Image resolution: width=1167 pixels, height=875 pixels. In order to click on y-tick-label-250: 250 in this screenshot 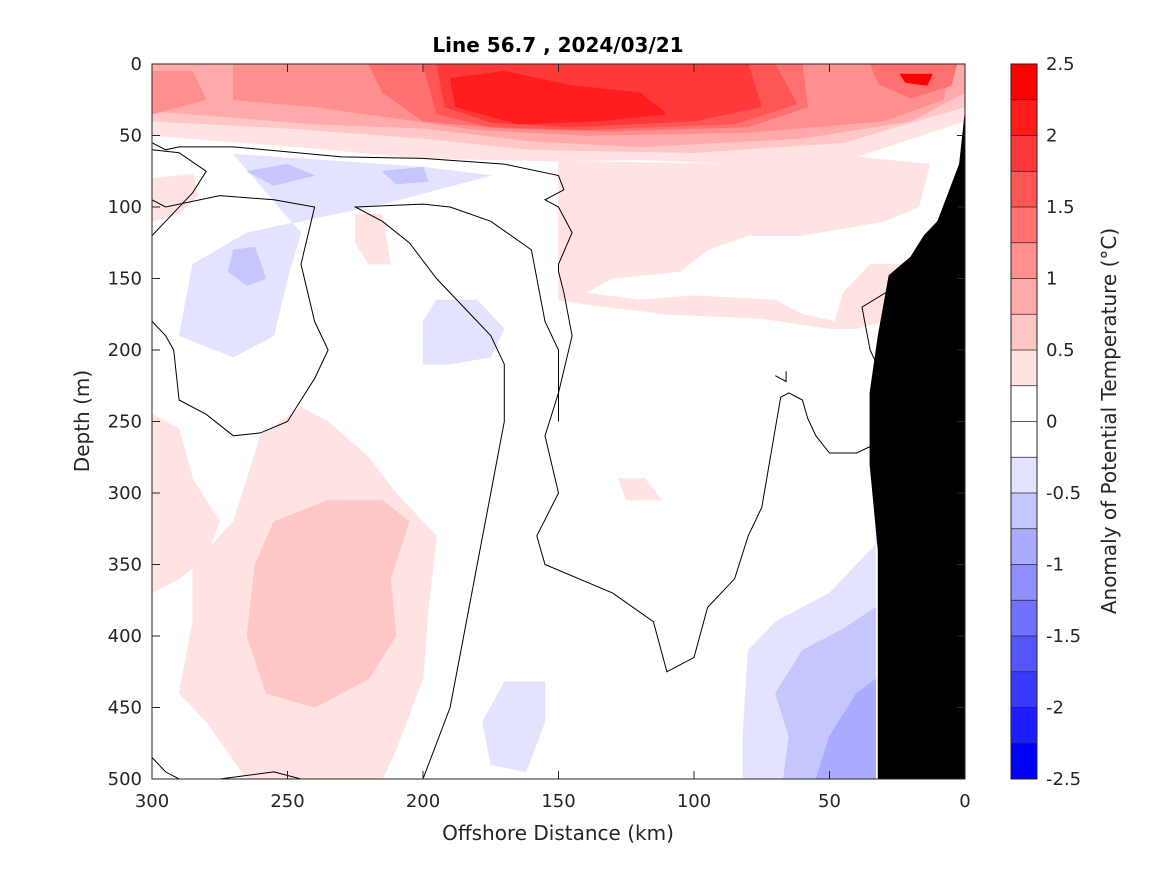, I will do `click(125, 422)`.